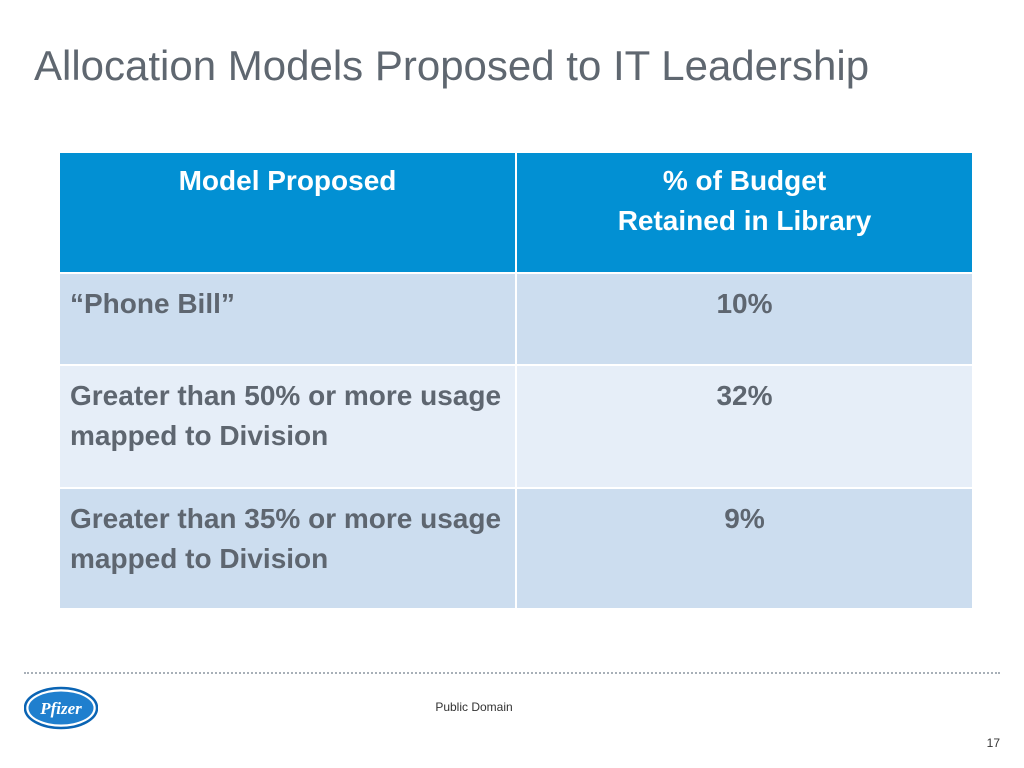  Describe the element at coordinates (474, 707) in the screenshot. I see `footer-public-domain: Public Domain` at that location.